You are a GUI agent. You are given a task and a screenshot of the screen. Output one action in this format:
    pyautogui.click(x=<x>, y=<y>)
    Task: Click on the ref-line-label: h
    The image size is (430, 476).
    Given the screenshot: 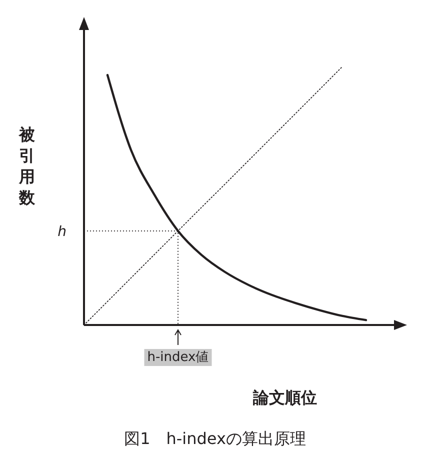 What is the action you would take?
    pyautogui.click(x=62, y=232)
    